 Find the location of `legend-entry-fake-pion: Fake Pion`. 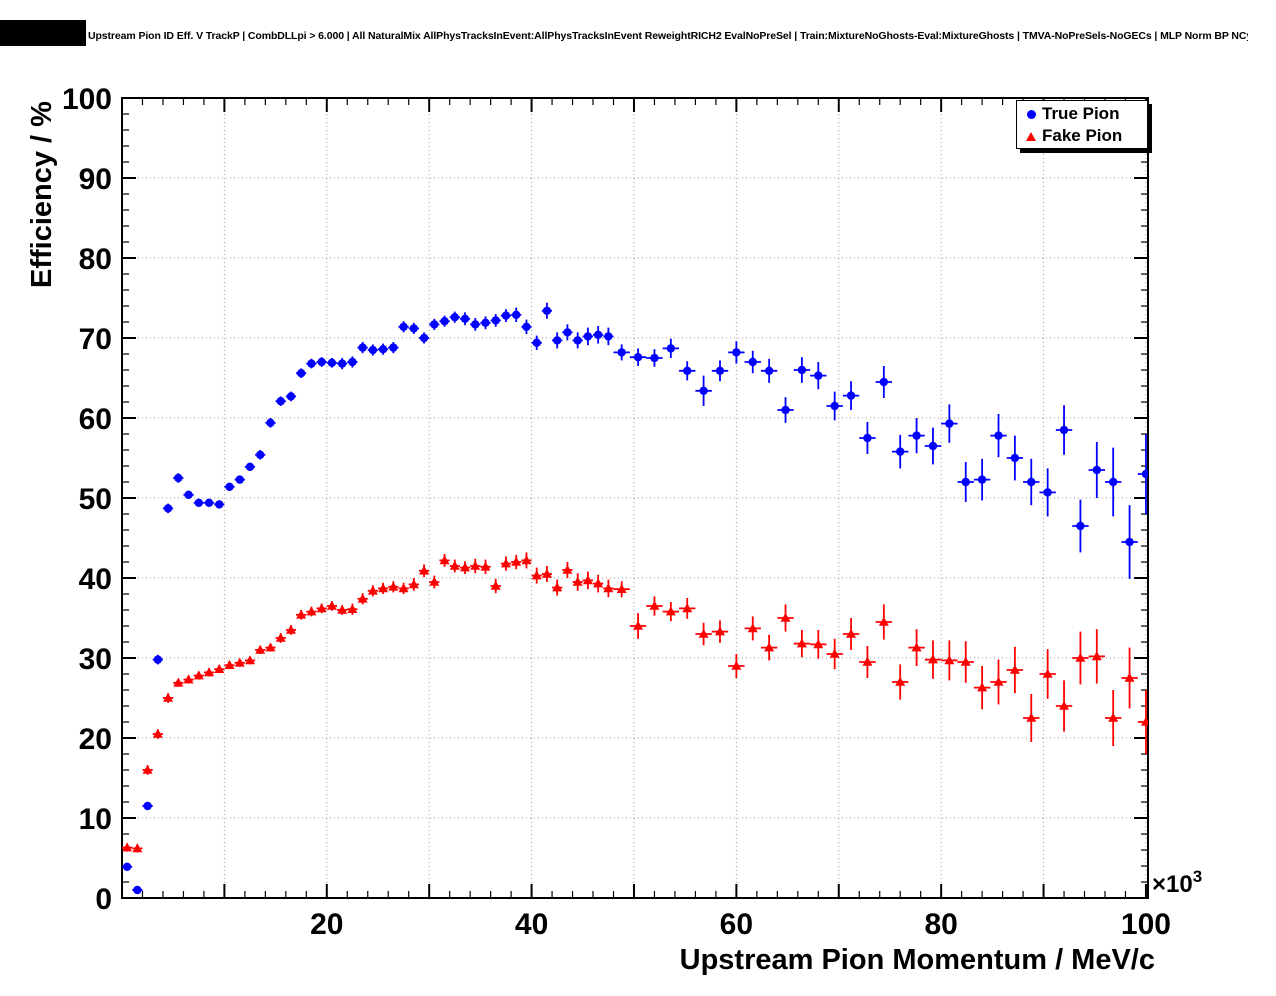

legend-entry-fake-pion: Fake Pion is located at coordinates (1085, 136).